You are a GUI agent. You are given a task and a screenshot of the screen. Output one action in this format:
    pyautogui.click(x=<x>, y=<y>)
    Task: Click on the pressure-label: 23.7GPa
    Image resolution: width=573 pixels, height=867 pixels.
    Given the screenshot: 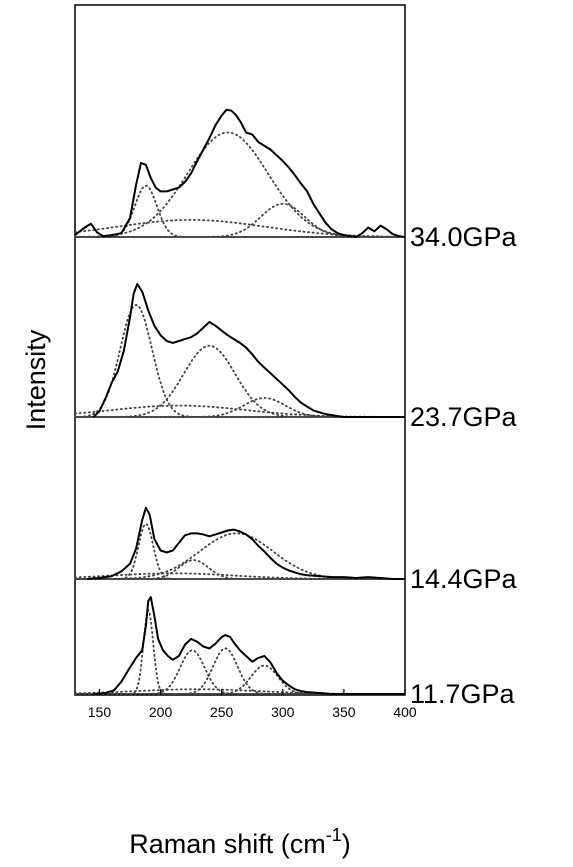 What is the action you would take?
    pyautogui.click(x=464, y=417)
    